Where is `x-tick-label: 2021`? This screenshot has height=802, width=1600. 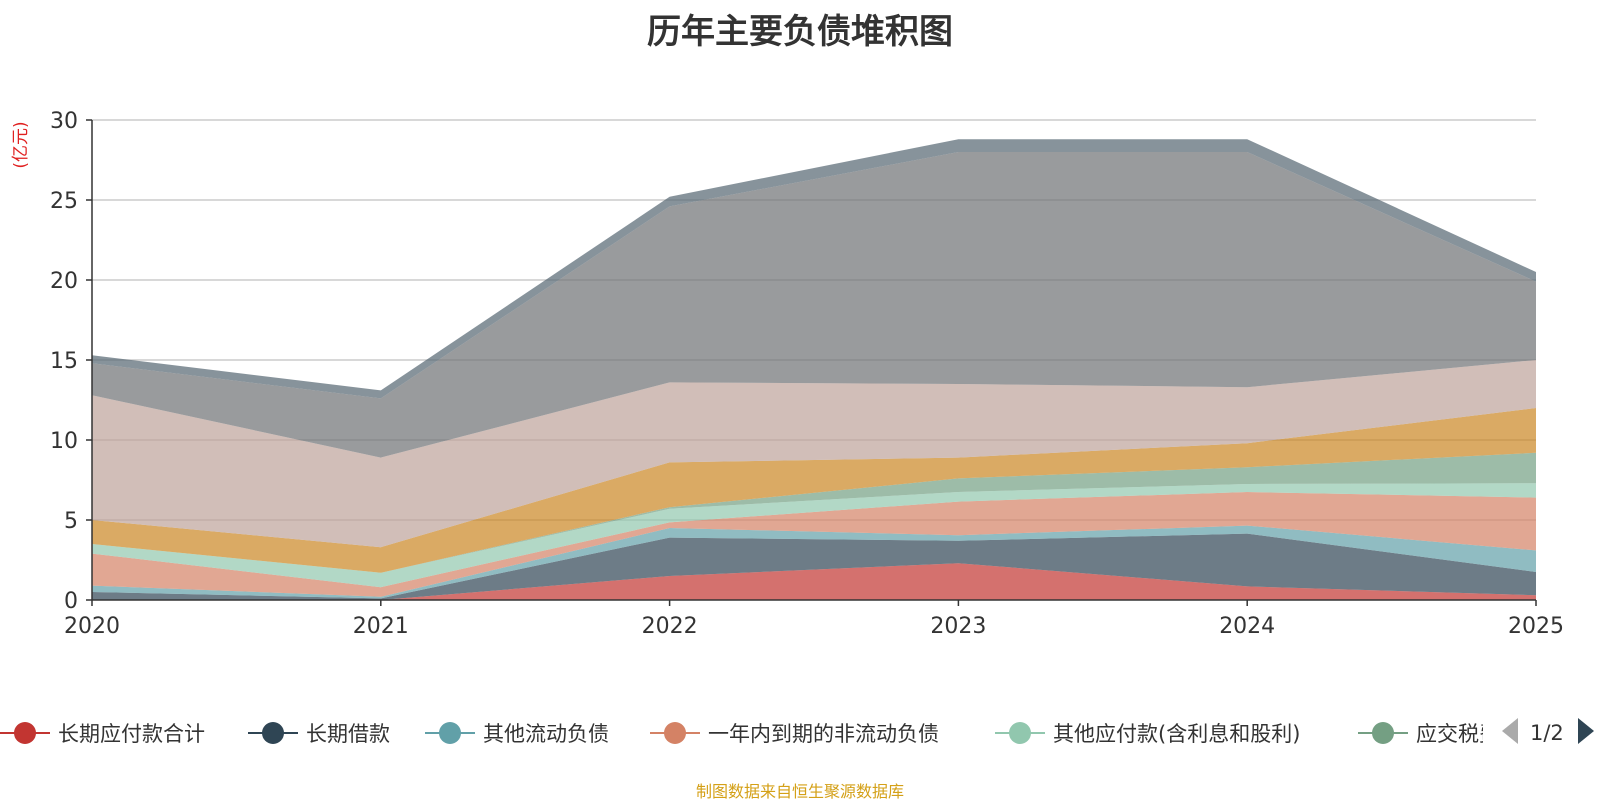 x-tick-label: 2021 is located at coordinates (381, 626).